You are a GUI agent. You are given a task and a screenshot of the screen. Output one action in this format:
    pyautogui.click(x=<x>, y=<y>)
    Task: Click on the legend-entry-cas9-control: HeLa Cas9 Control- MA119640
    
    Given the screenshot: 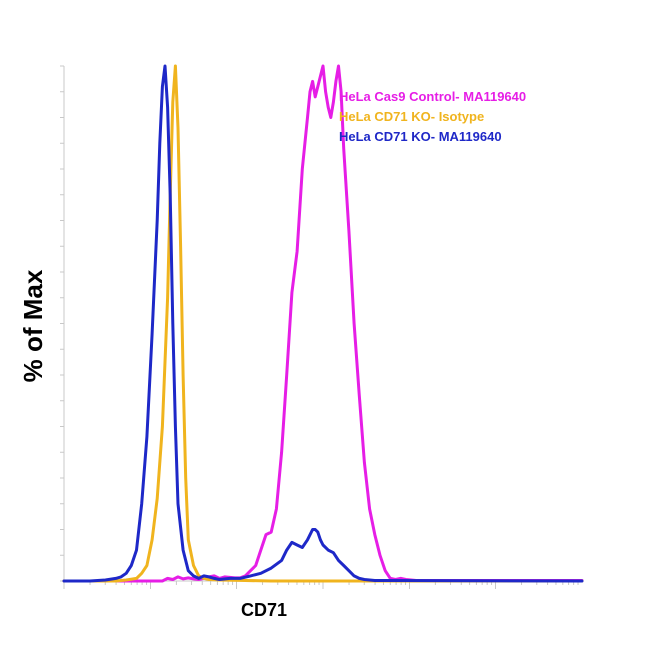 What is the action you would take?
    pyautogui.click(x=432, y=96)
    